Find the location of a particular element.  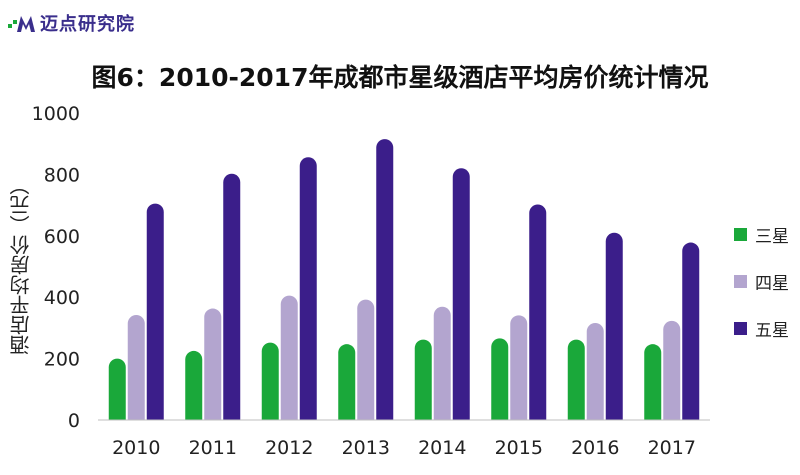

x-tick-label: 2016 is located at coordinates (595, 448).